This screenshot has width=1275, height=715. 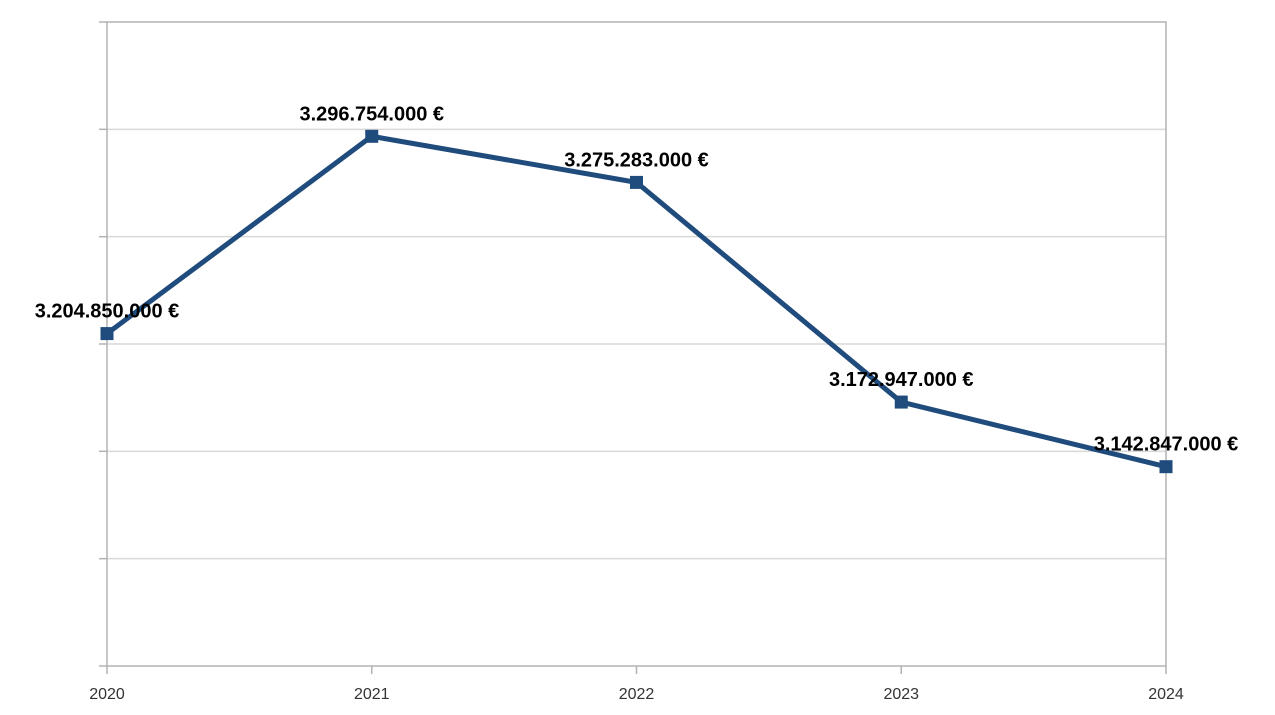 I want to click on data-label: 3.142.847.000 €, so click(x=1166, y=445).